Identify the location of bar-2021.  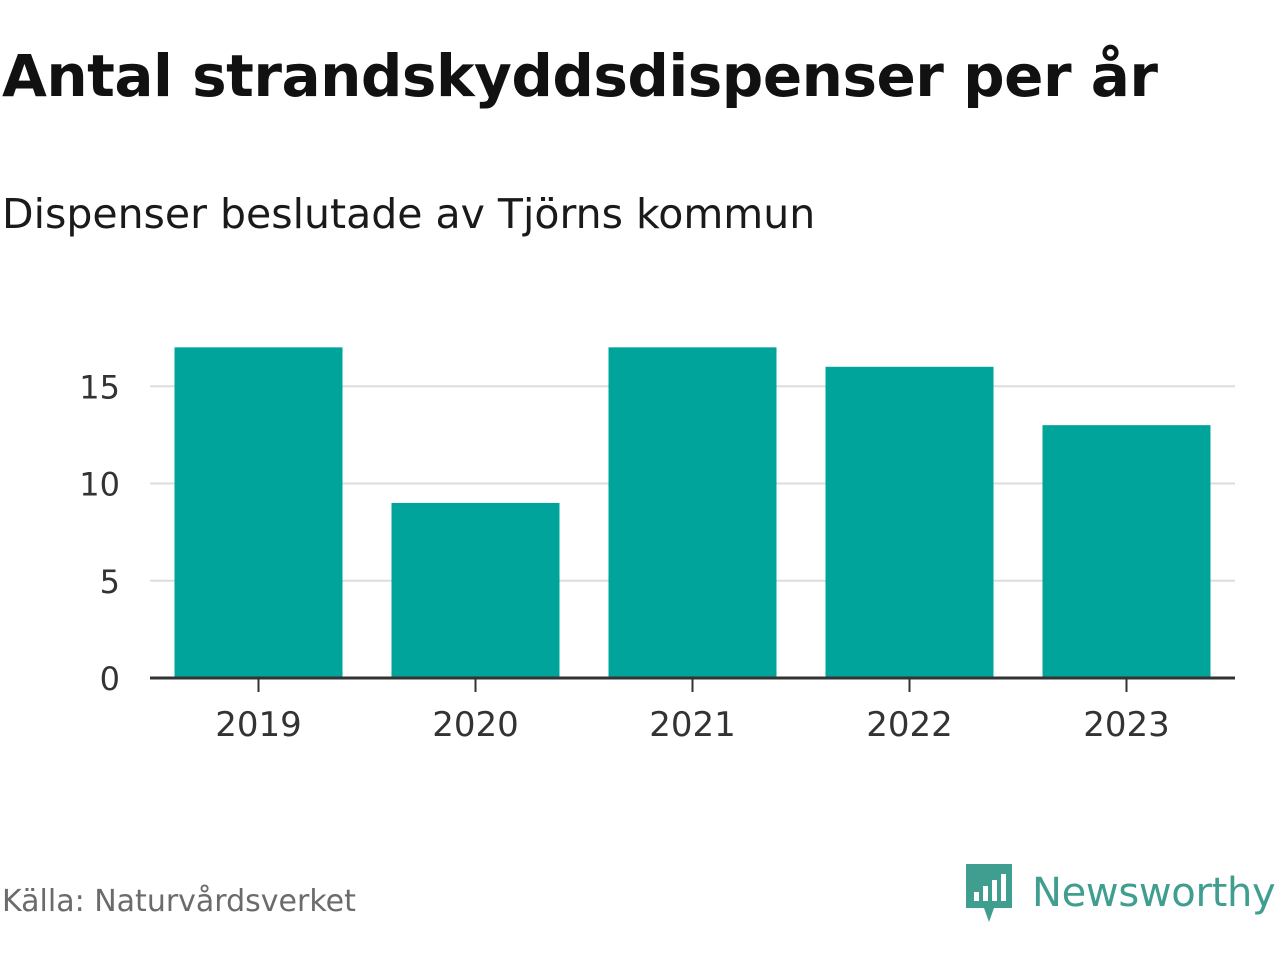
(692, 512).